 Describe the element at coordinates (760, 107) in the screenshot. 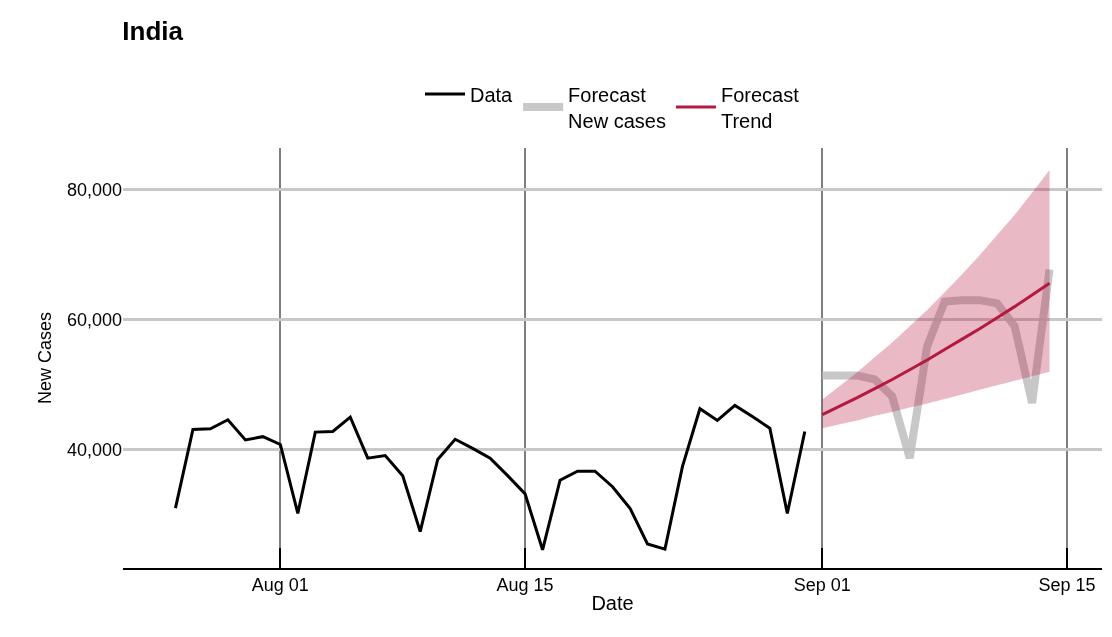

I see `legend-label: Forecast Trend` at that location.